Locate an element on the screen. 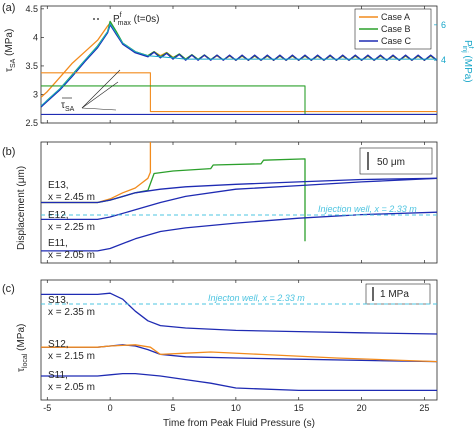 Image resolution: width=474 pixels, height=431 pixels. legend-label-a: Case A is located at coordinates (395, 17).